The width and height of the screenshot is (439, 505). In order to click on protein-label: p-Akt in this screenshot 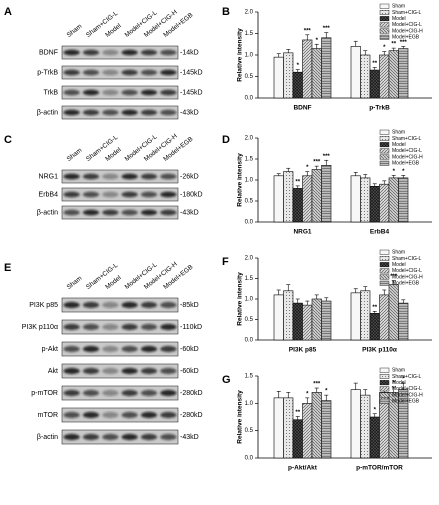, I will do `click(50, 349)`.